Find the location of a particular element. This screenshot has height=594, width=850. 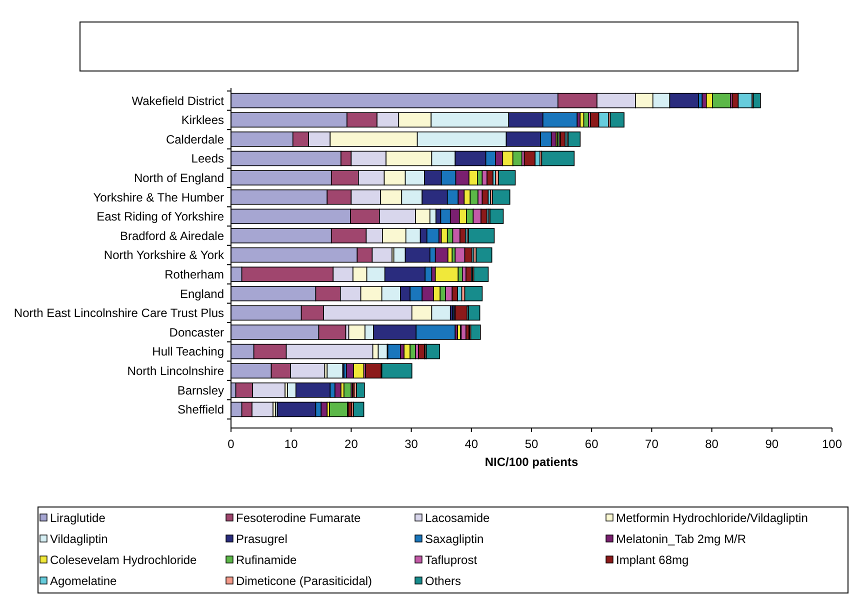

y-tick-label: England is located at coordinates (202, 293).